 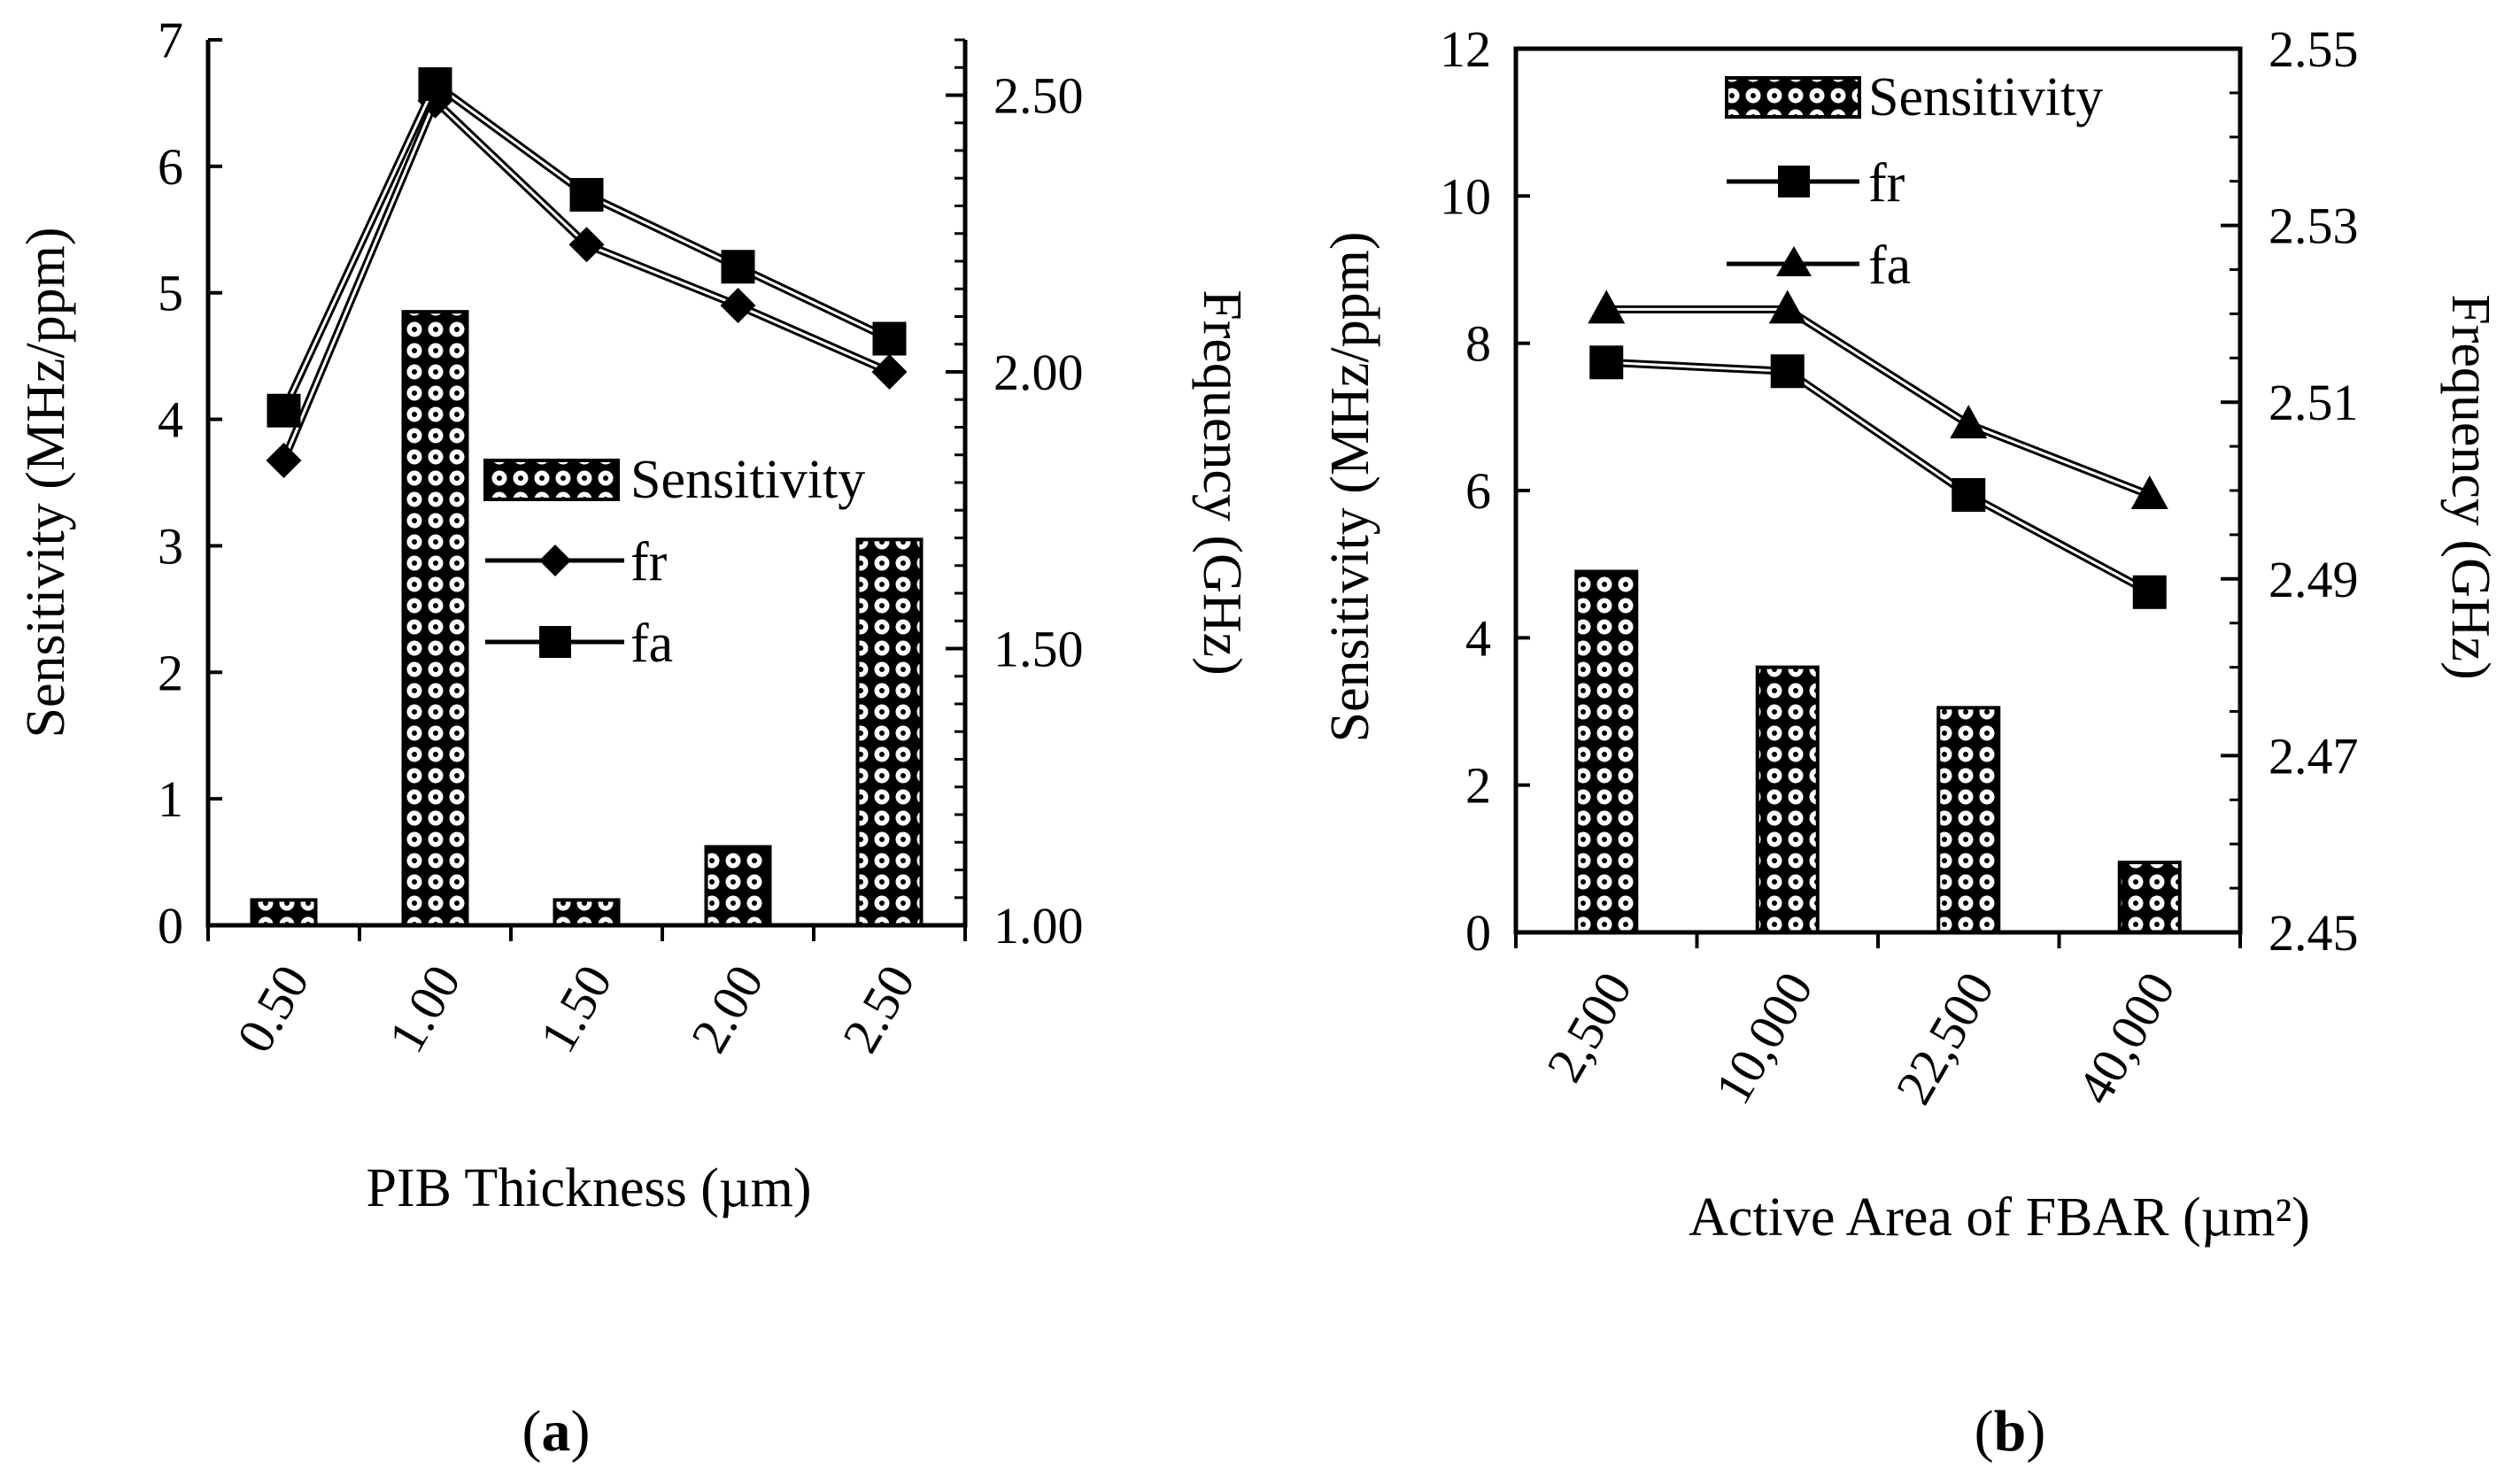 I want to click on panel-a-x-tick-label: 1.00, so click(x=424, y=1009).